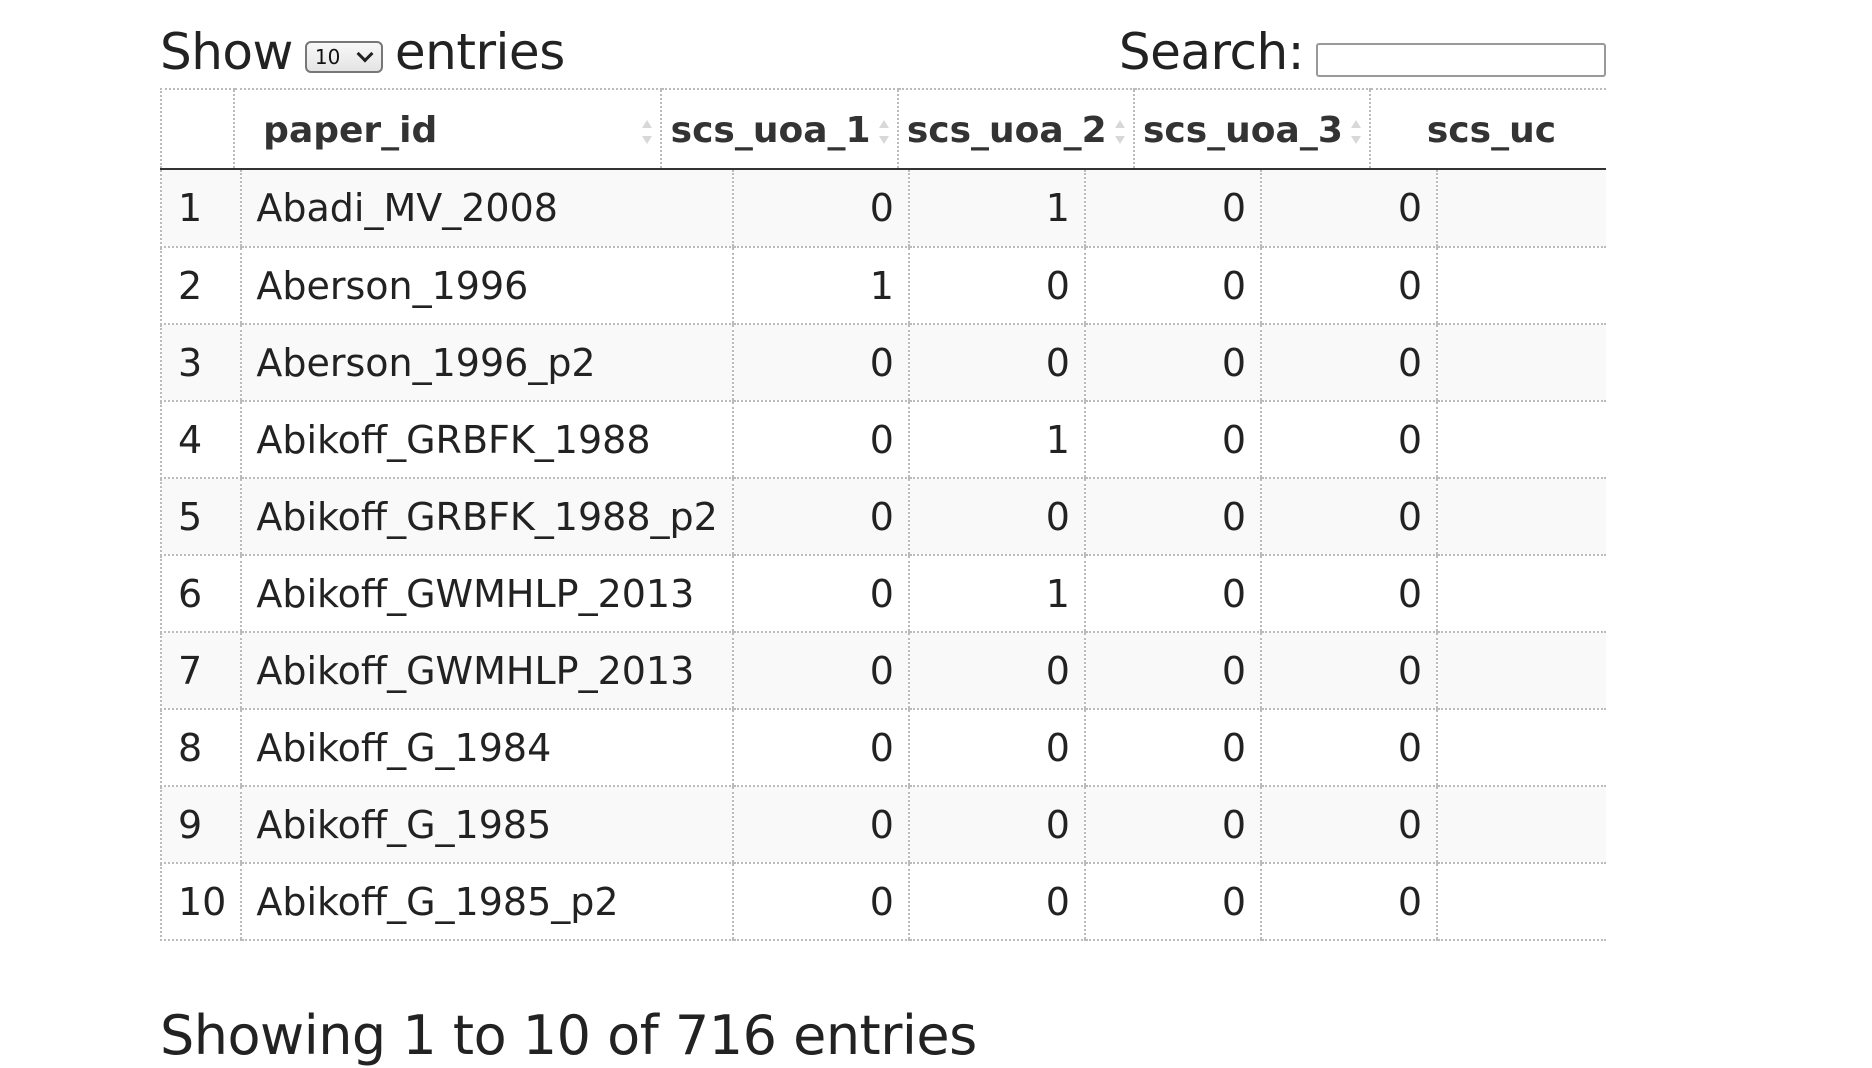  I want to click on header-row: paper_id scs_uoa_1 scs_uoa_2 scs_uoa_3, so click(883, 129).